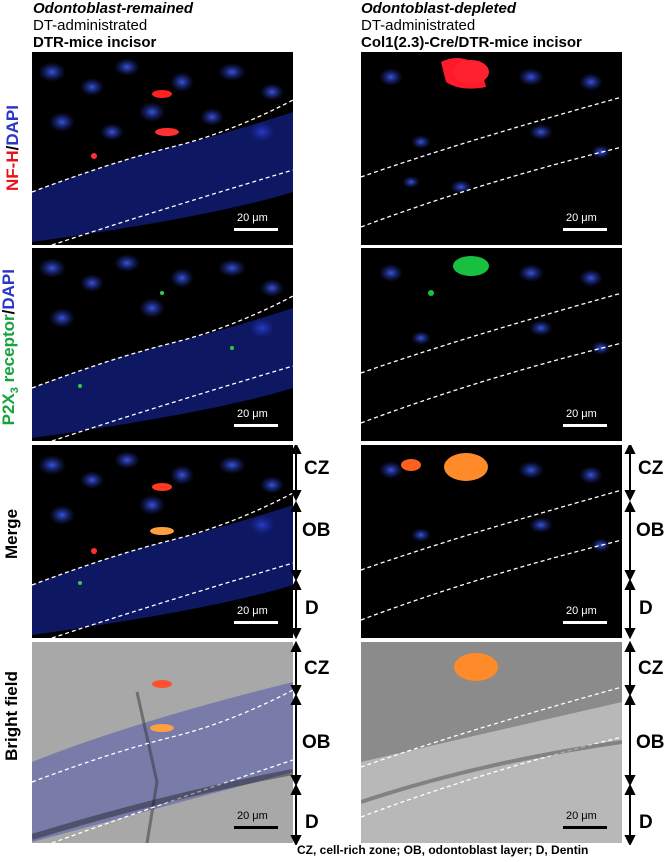 The height and width of the screenshot is (862, 671). I want to click on row-label-bright: Bright field, so click(11, 716).